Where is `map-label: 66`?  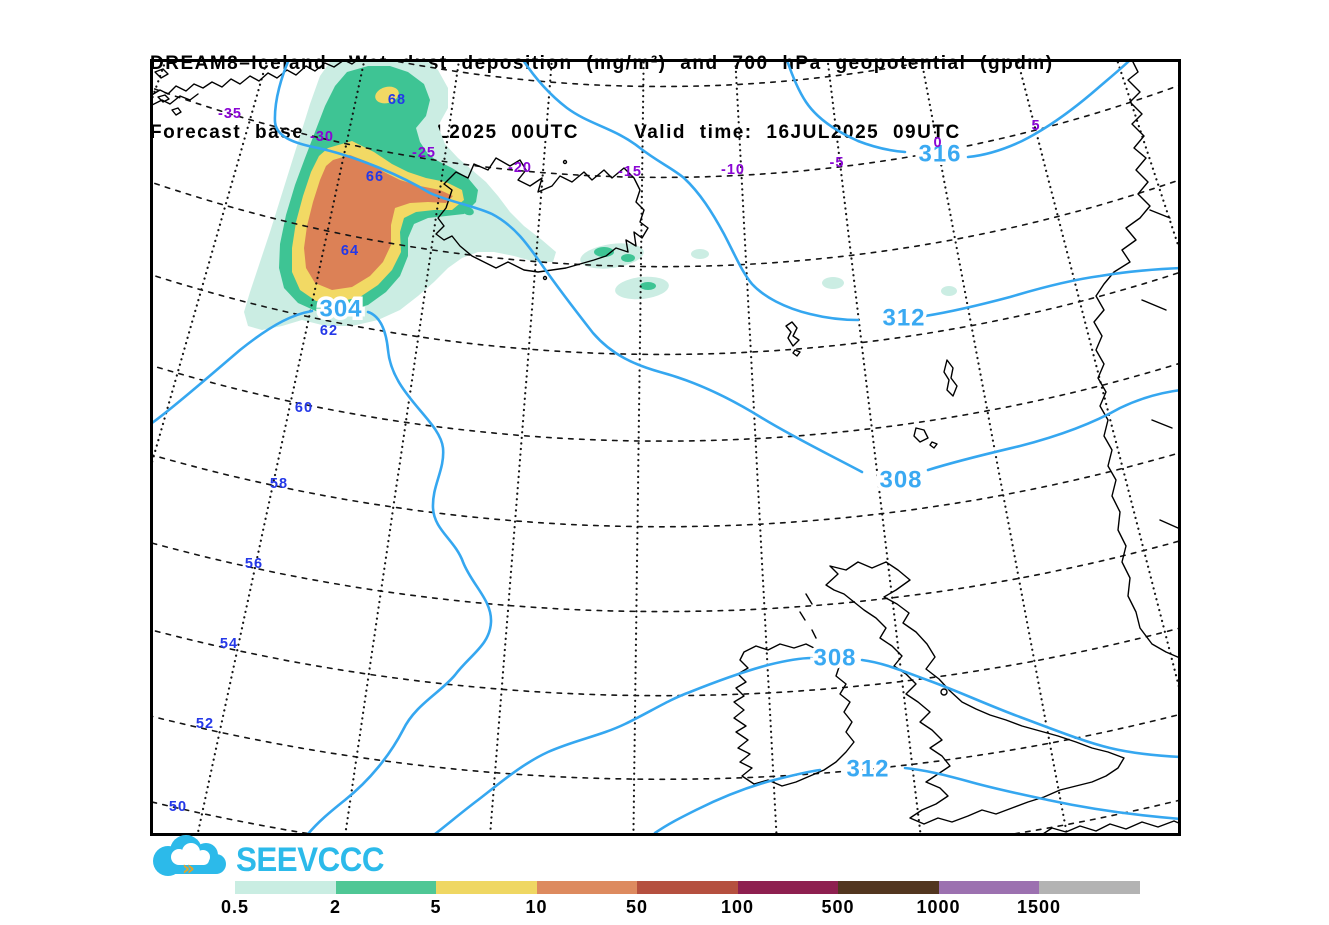
map-label: 66 is located at coordinates (375, 177).